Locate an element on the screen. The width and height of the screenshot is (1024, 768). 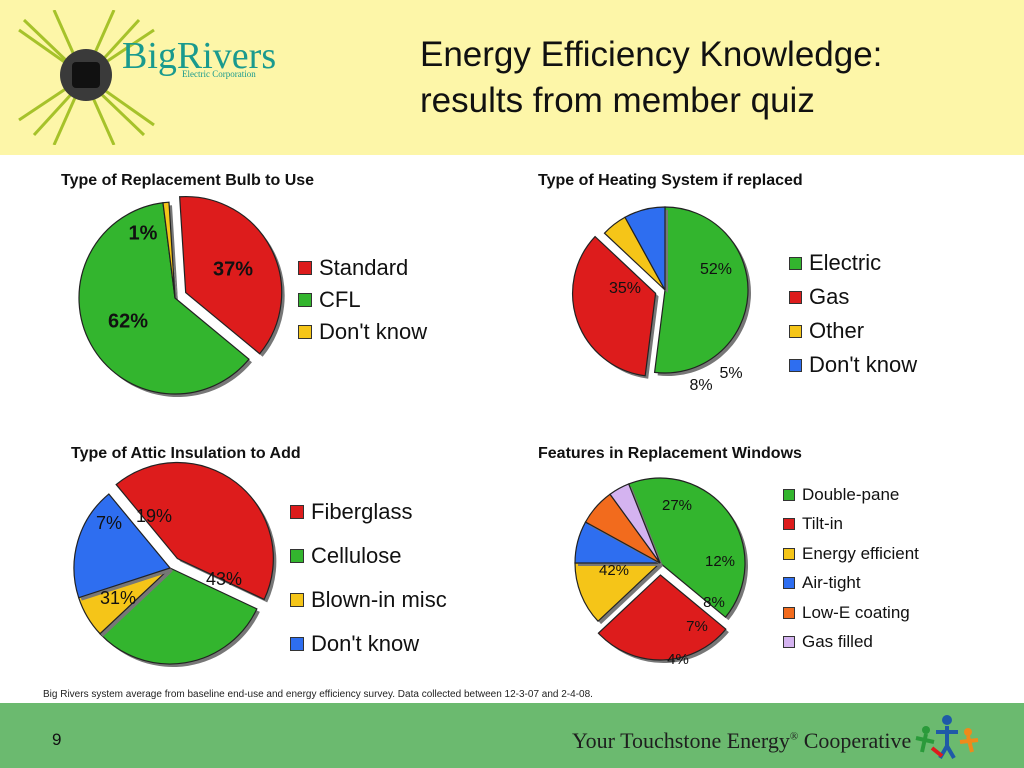
legend-item: CFL is located at coordinates (362, 300).